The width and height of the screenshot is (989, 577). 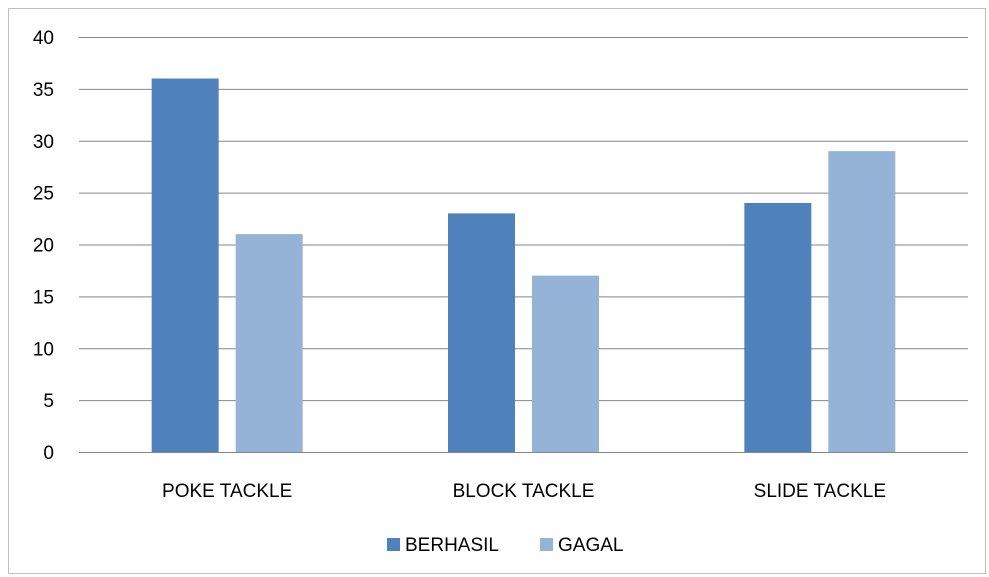 What do you see at coordinates (227, 491) in the screenshot?
I see `x-tick-label: POKE TACKLE` at bounding box center [227, 491].